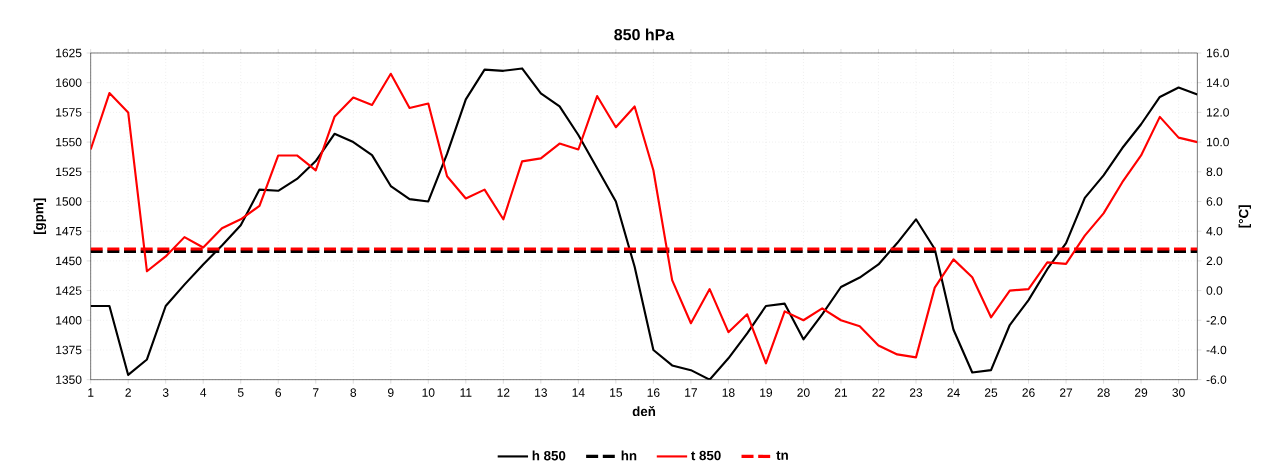 This screenshot has width=1278, height=461. Describe the element at coordinates (353, 392) in the screenshot. I see `x-tick-label: 8` at that location.